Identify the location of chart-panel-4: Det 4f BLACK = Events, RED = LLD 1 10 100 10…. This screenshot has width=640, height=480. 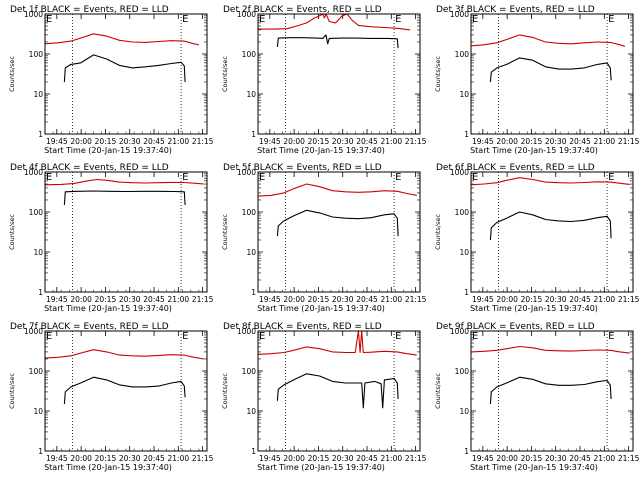
(111, 238).